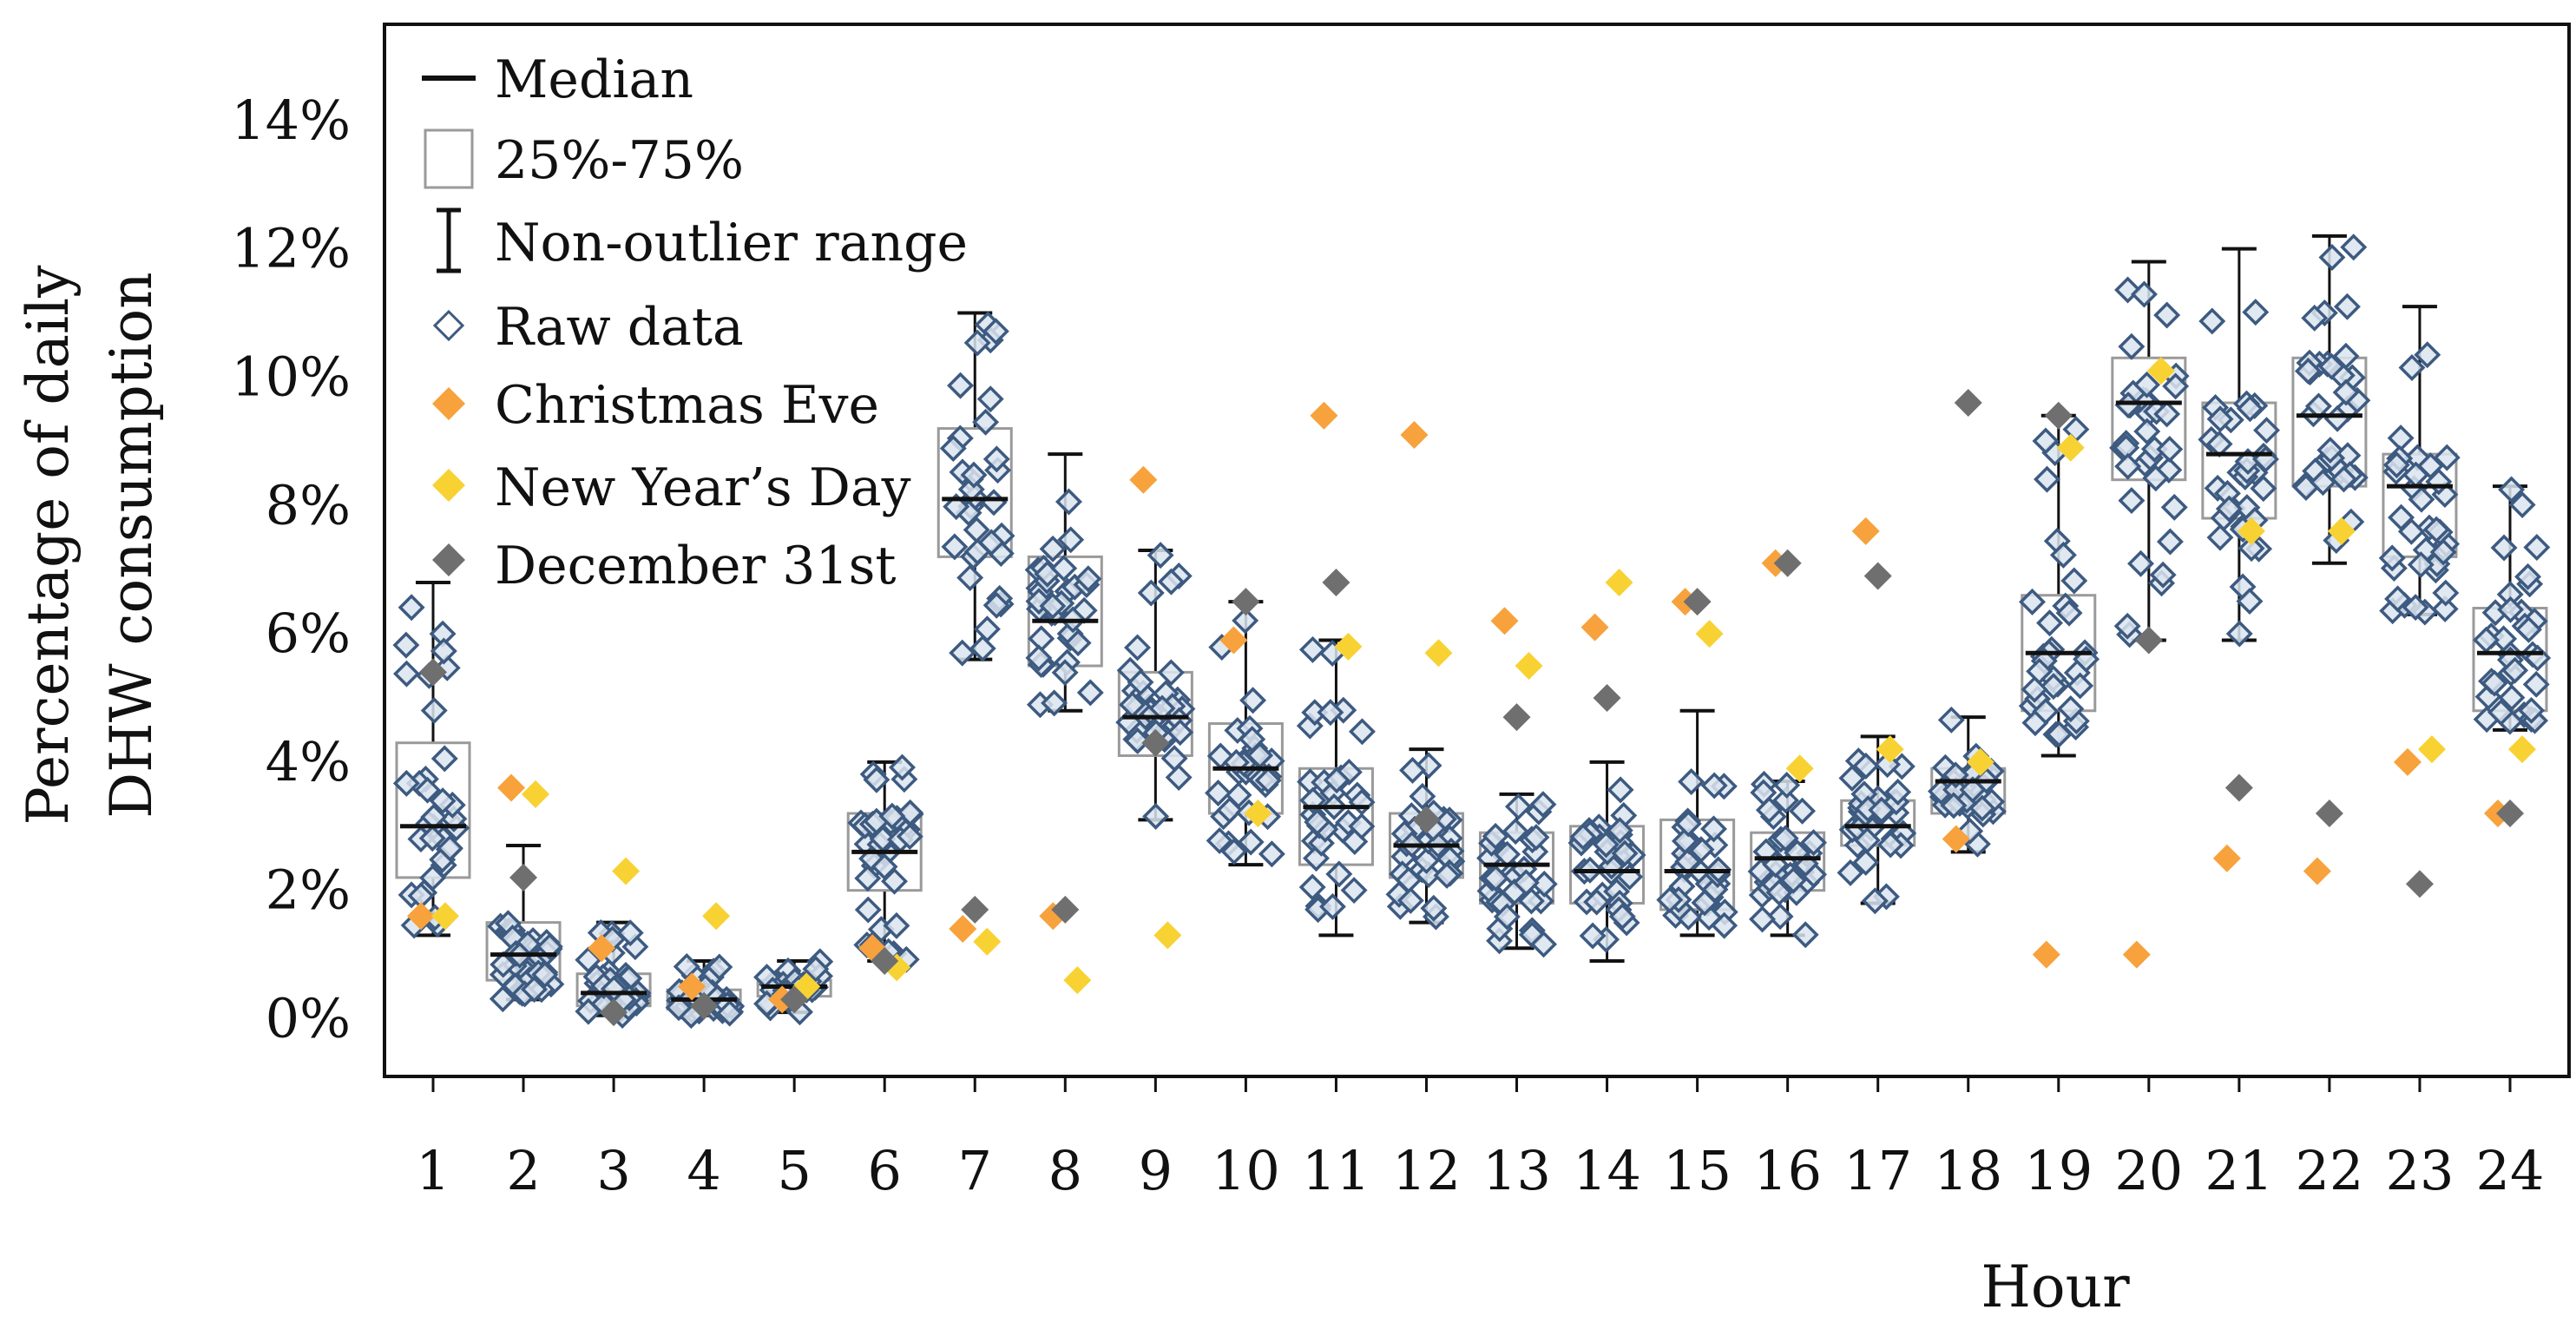 Image resolution: width=2576 pixels, height=1336 pixels. I want to click on legend-dec31-label: December 31st, so click(696, 566).